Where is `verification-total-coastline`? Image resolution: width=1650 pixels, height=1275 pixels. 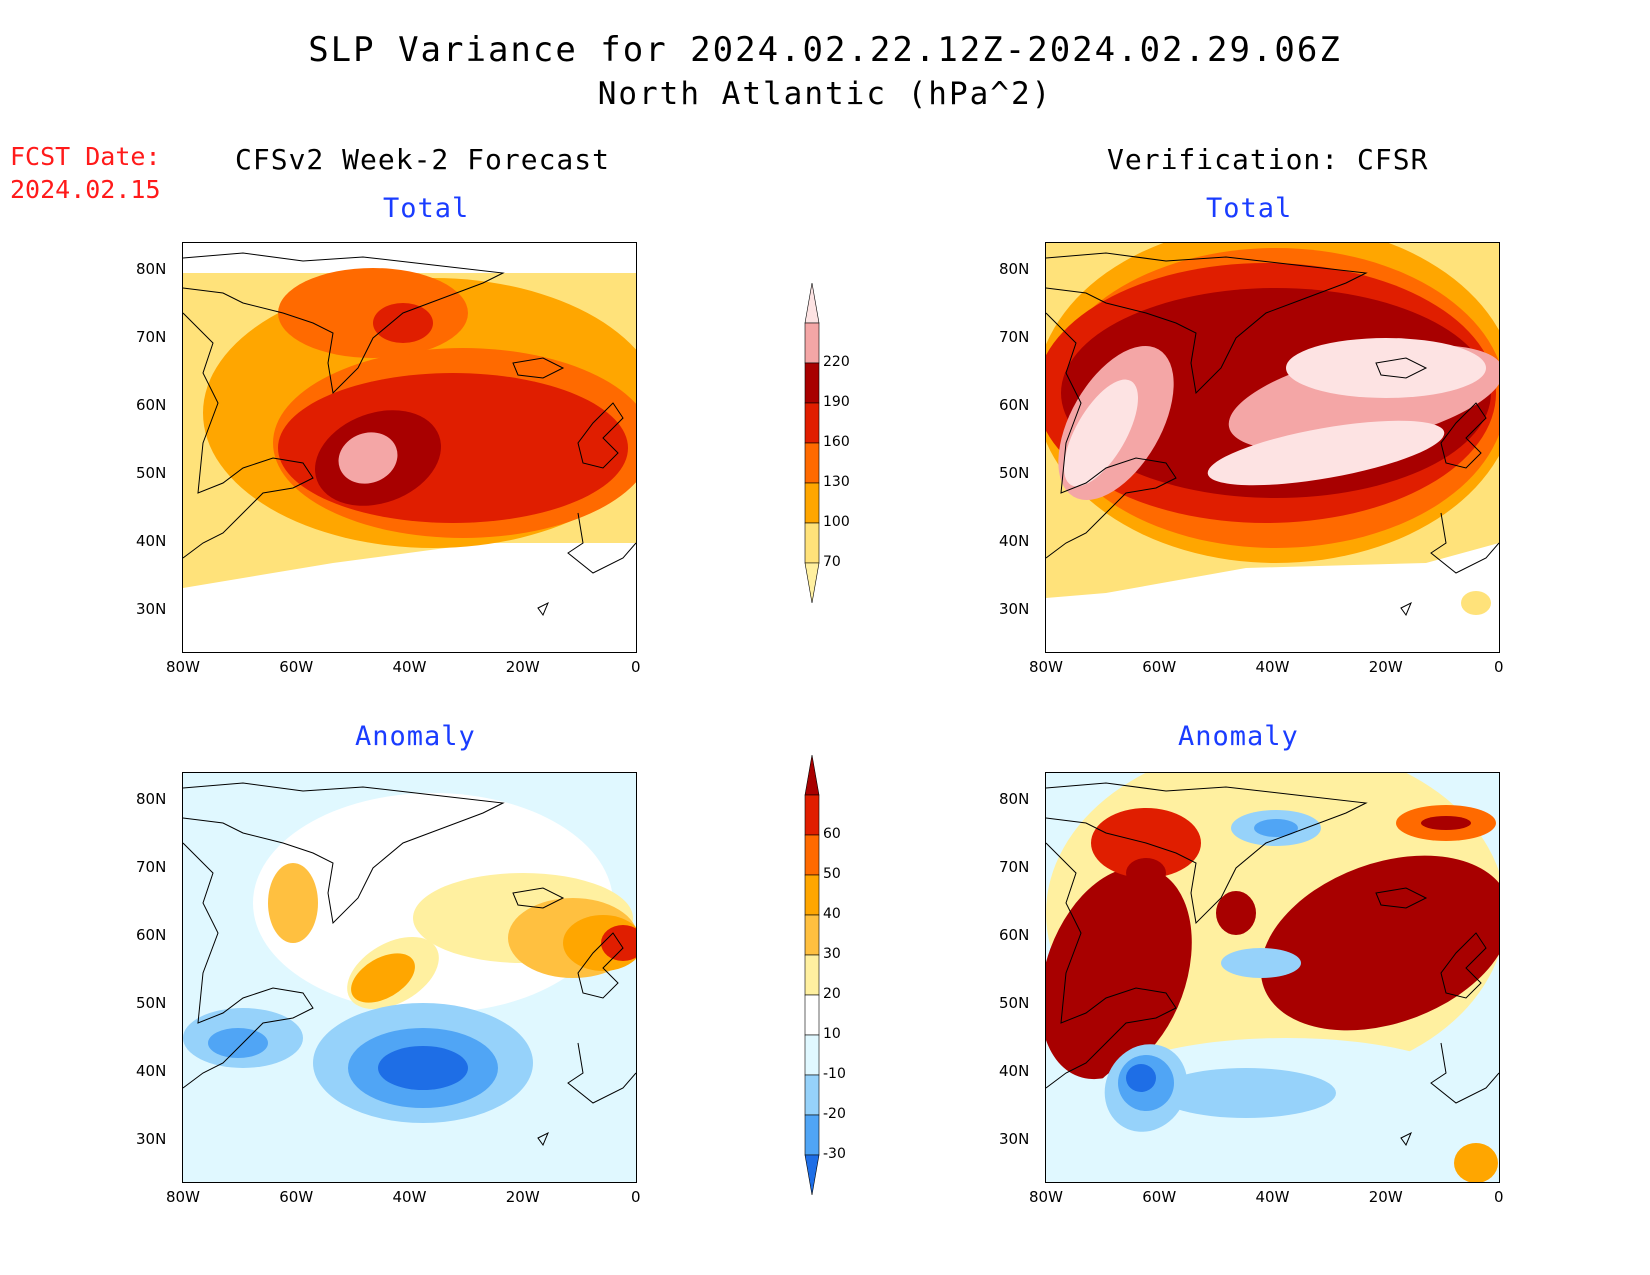 verification-total-coastline is located at coordinates (1272, 434).